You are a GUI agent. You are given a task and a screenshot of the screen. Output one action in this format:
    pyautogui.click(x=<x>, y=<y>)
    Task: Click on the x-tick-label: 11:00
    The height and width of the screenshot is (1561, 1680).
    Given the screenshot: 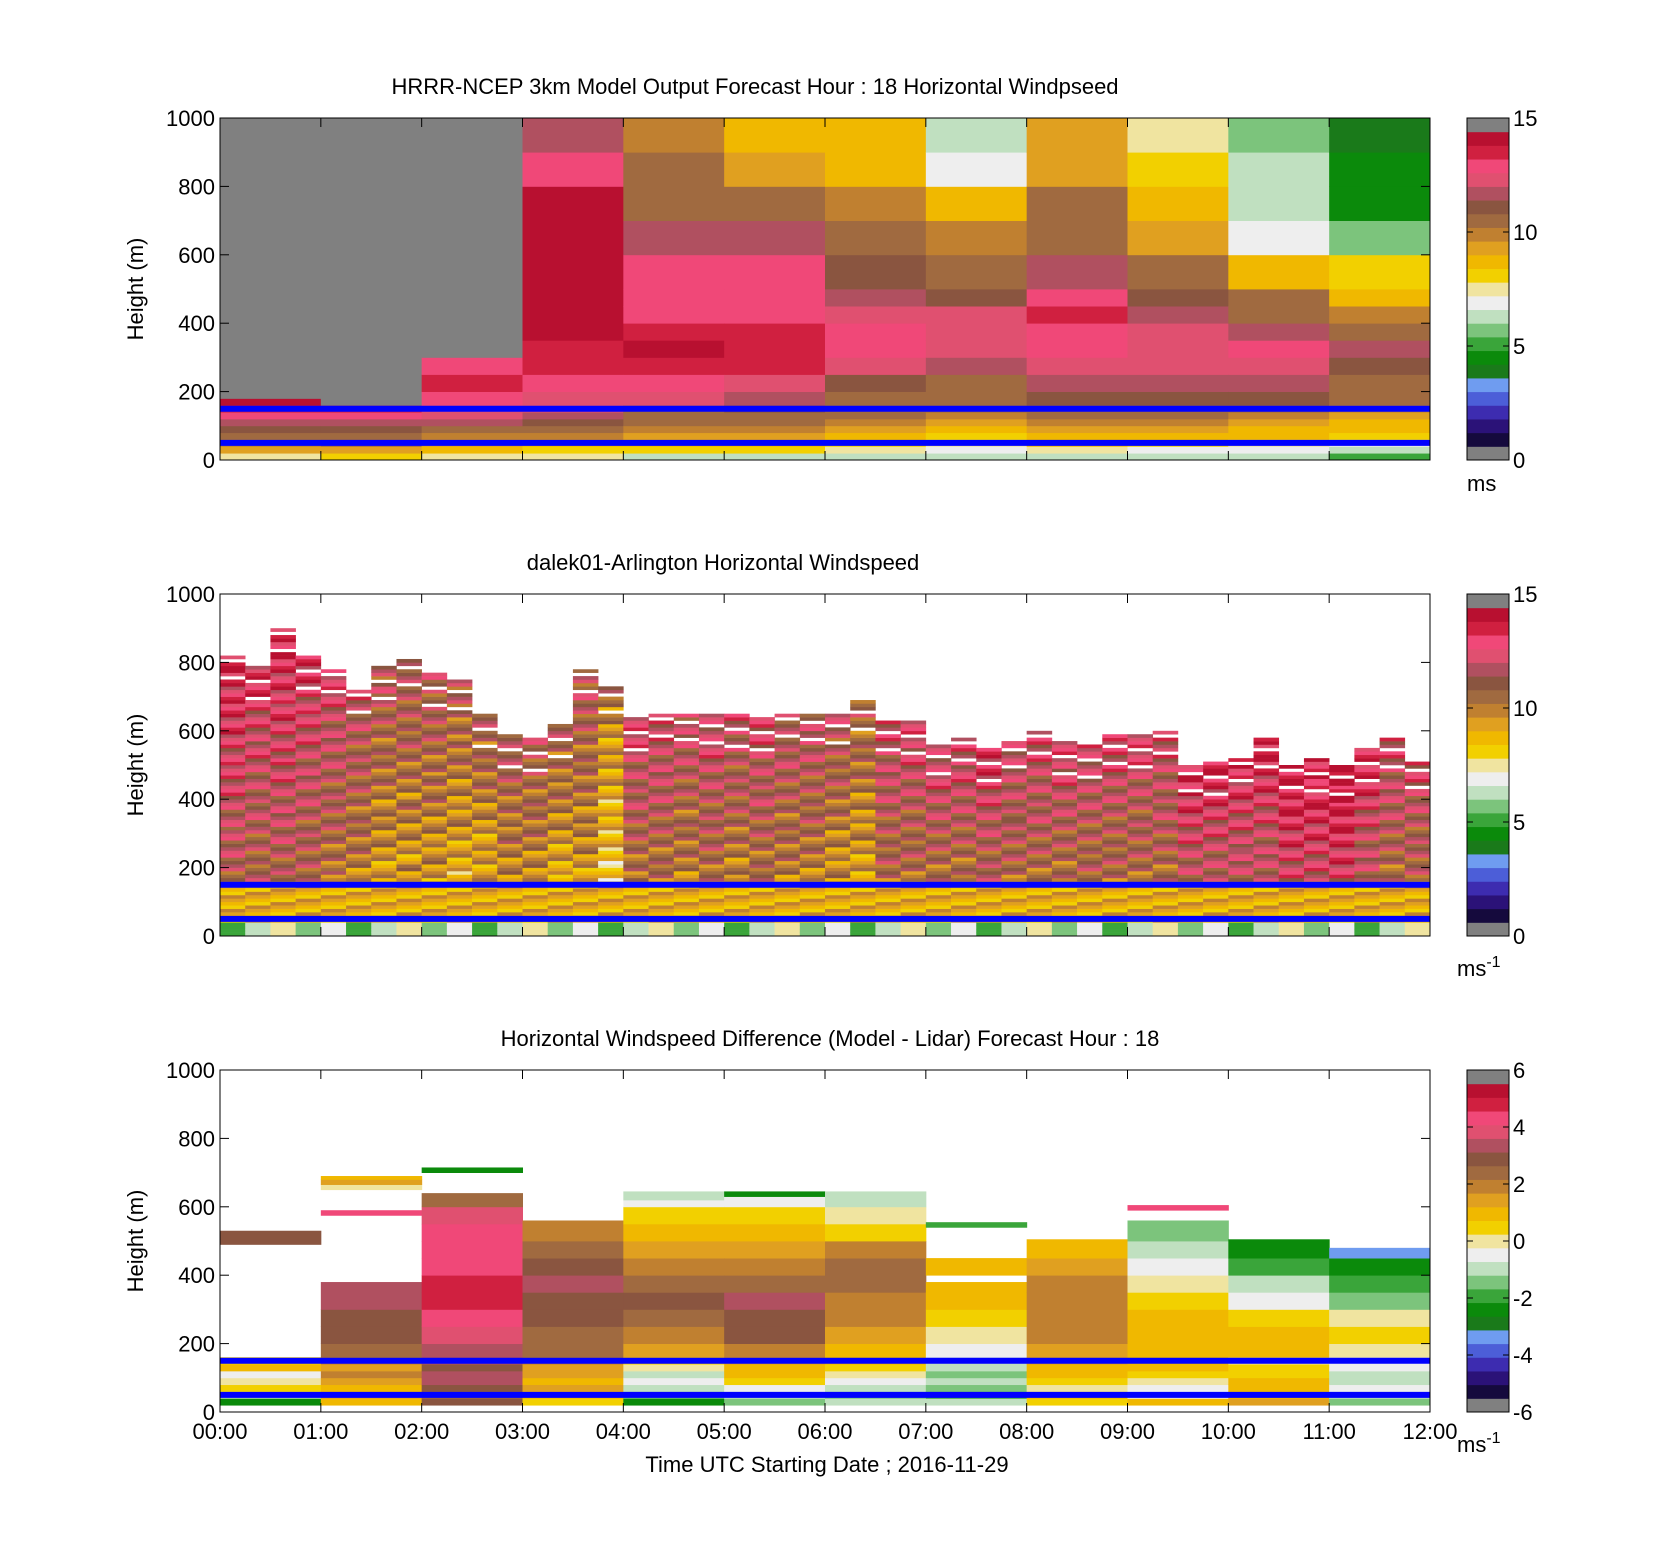 What is the action you would take?
    pyautogui.click(x=1328, y=1431)
    